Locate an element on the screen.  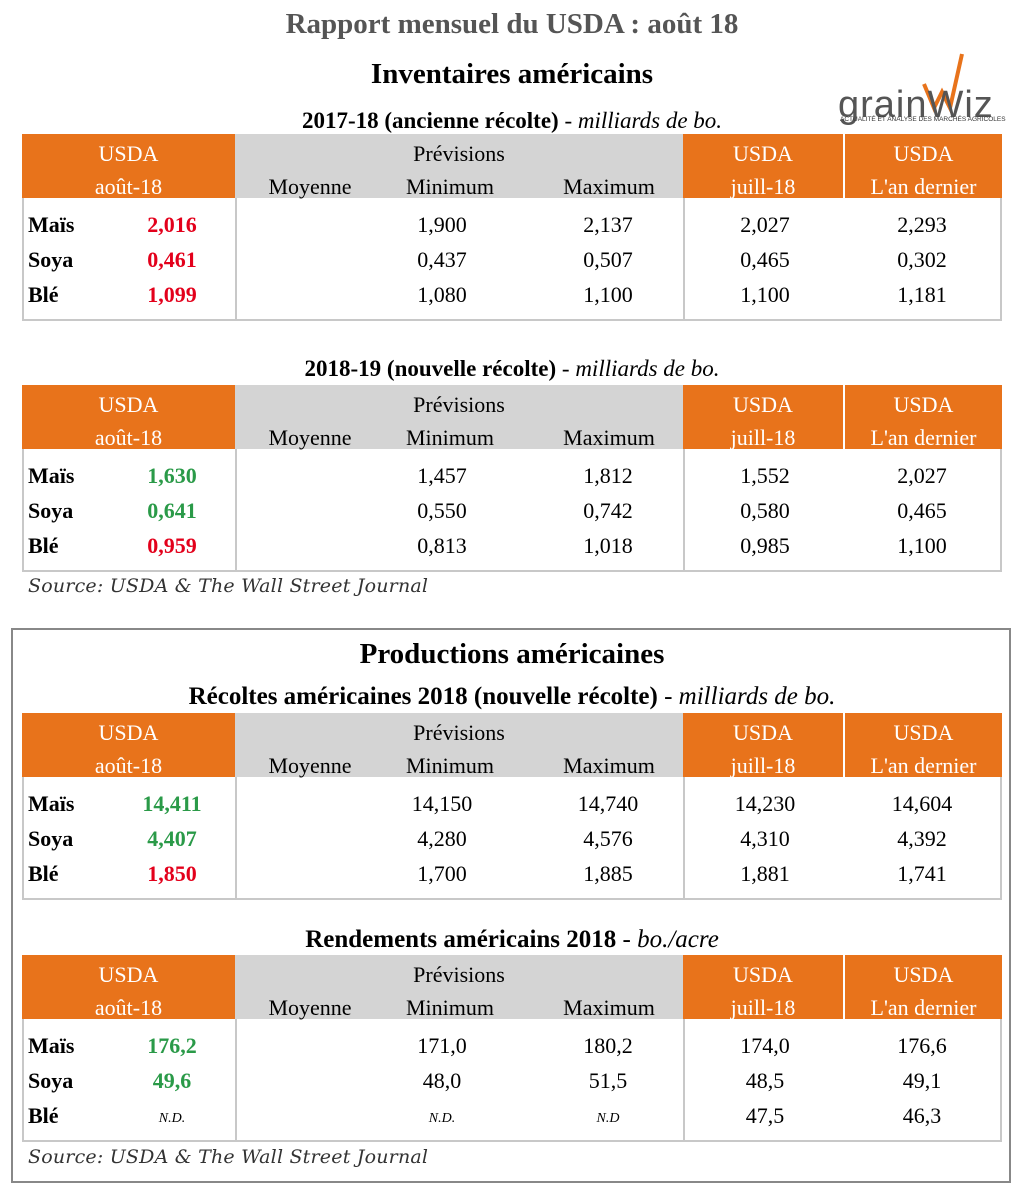
table-row: Maïs 1,630 1,457 1,812 1,552 2,027 is located at coordinates (512, 480).